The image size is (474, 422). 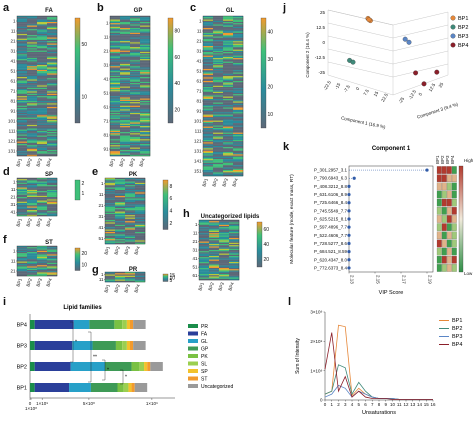 What do you see at coordinates (102, 183) in the screenshot?
I see `heatmap-ytick: 1` at bounding box center [102, 183].